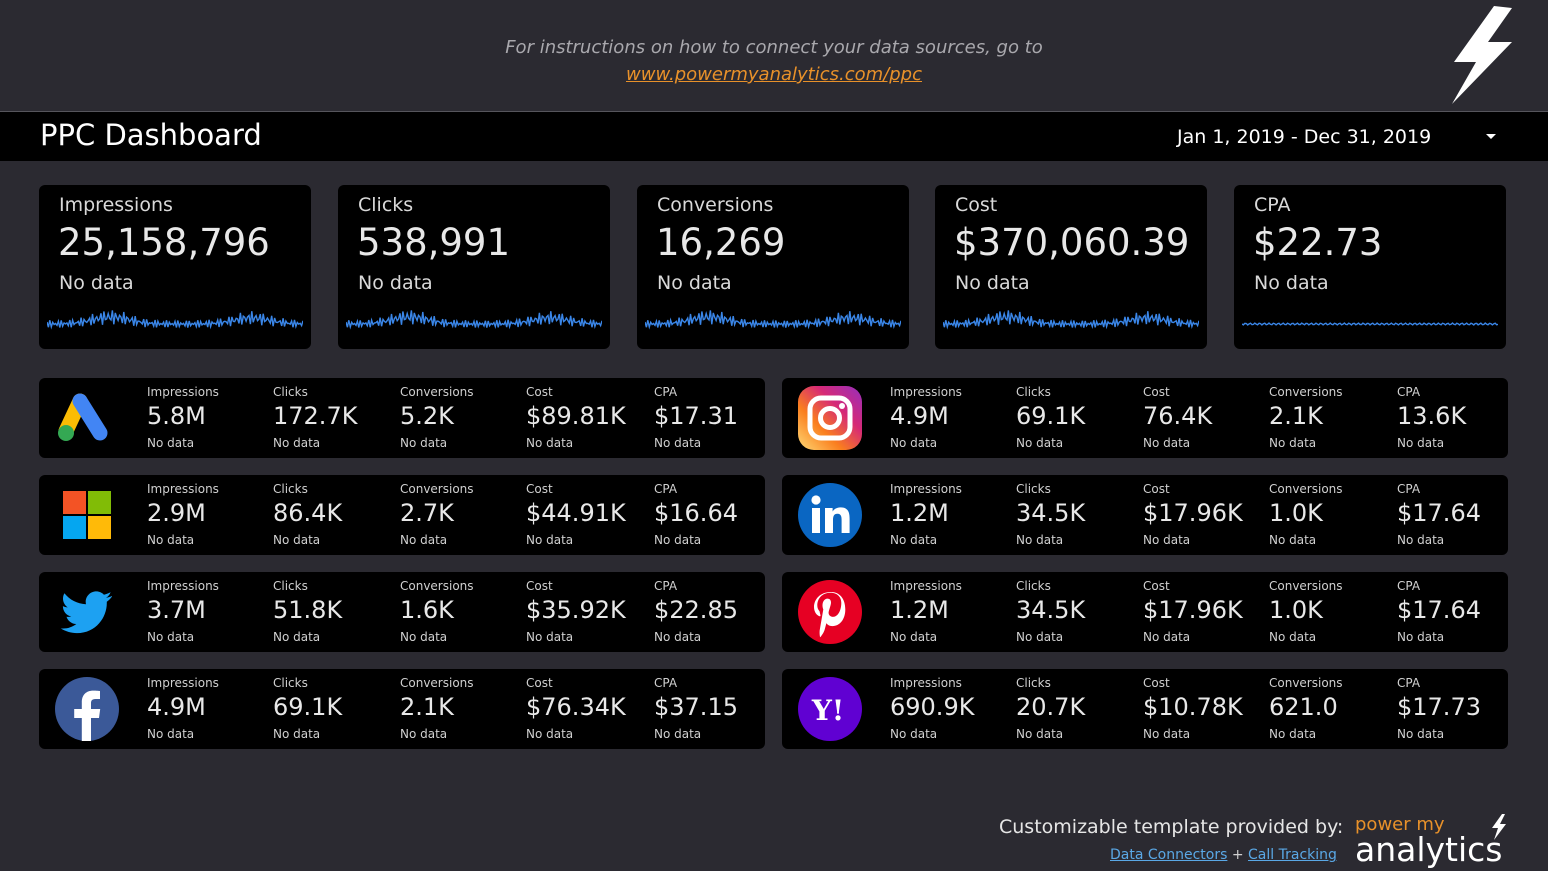 The width and height of the screenshot is (1548, 871). I want to click on metric-value: 76.4K, so click(1178, 416).